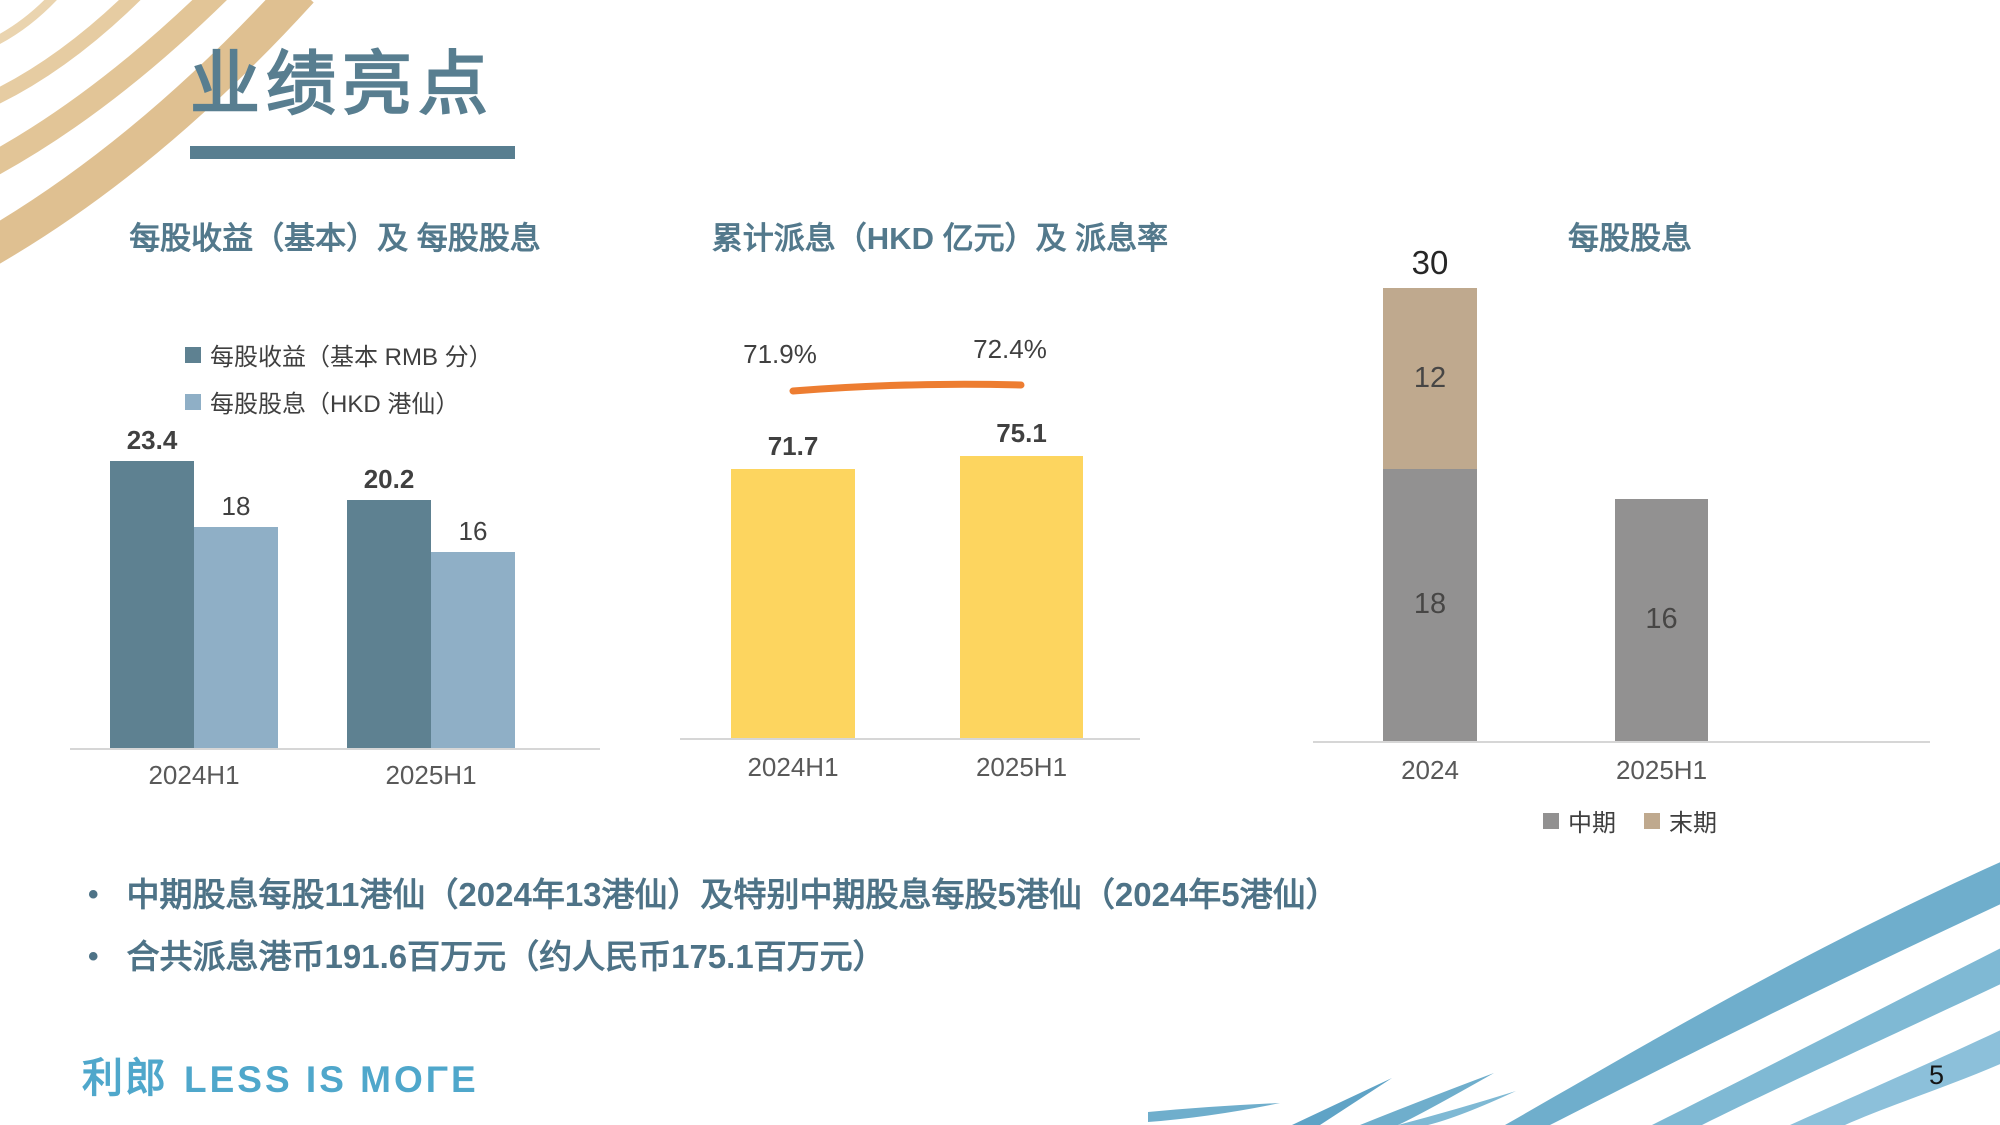 The height and width of the screenshot is (1125, 2000). What do you see at coordinates (793, 446) in the screenshot?
I see `bar-value-label: 71.7` at bounding box center [793, 446].